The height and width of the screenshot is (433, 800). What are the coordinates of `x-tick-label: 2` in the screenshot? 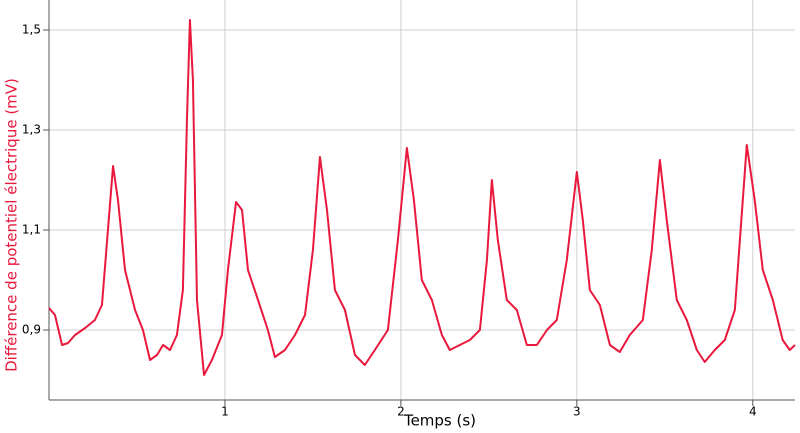 It's located at (401, 412).